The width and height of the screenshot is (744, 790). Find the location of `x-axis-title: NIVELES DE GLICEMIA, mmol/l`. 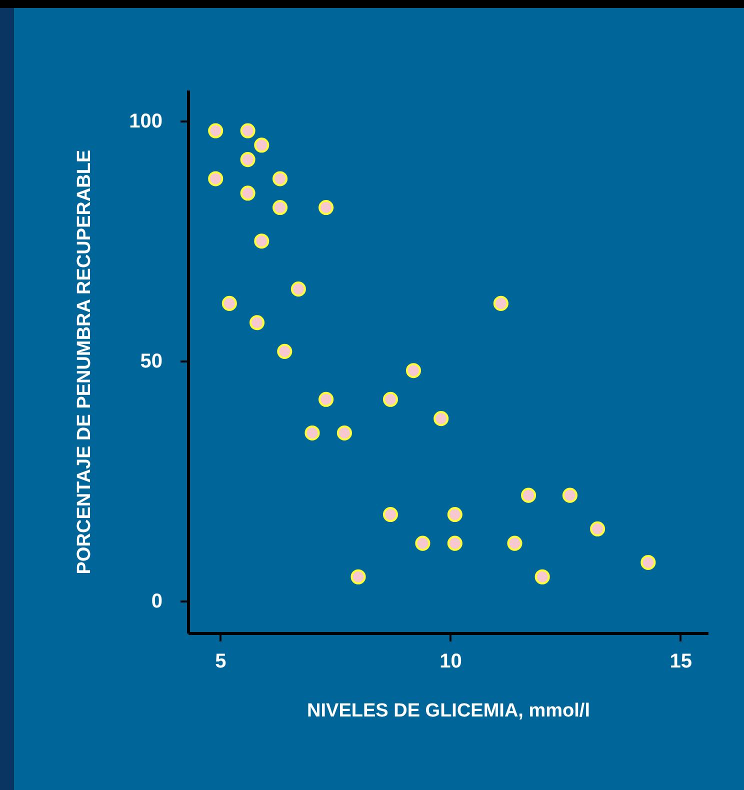

x-axis-title: NIVELES DE GLICEMIA, mmol/l is located at coordinates (448, 711).